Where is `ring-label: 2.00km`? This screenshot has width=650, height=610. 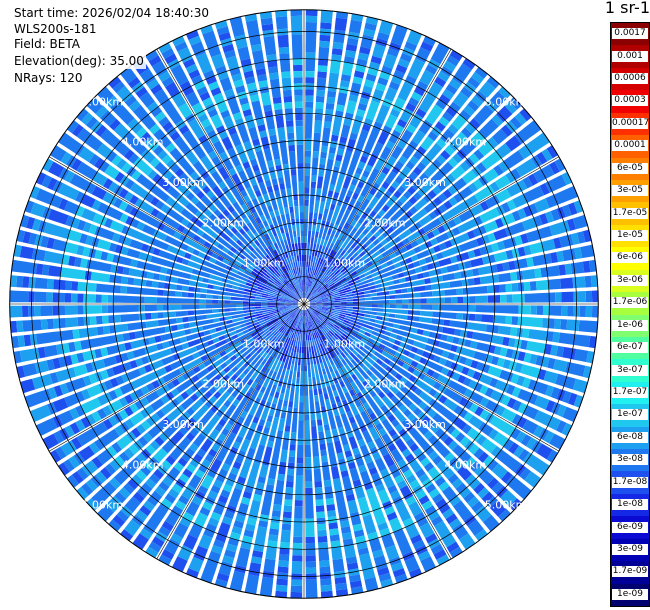
ring-label: 2.00km is located at coordinates (385, 222).